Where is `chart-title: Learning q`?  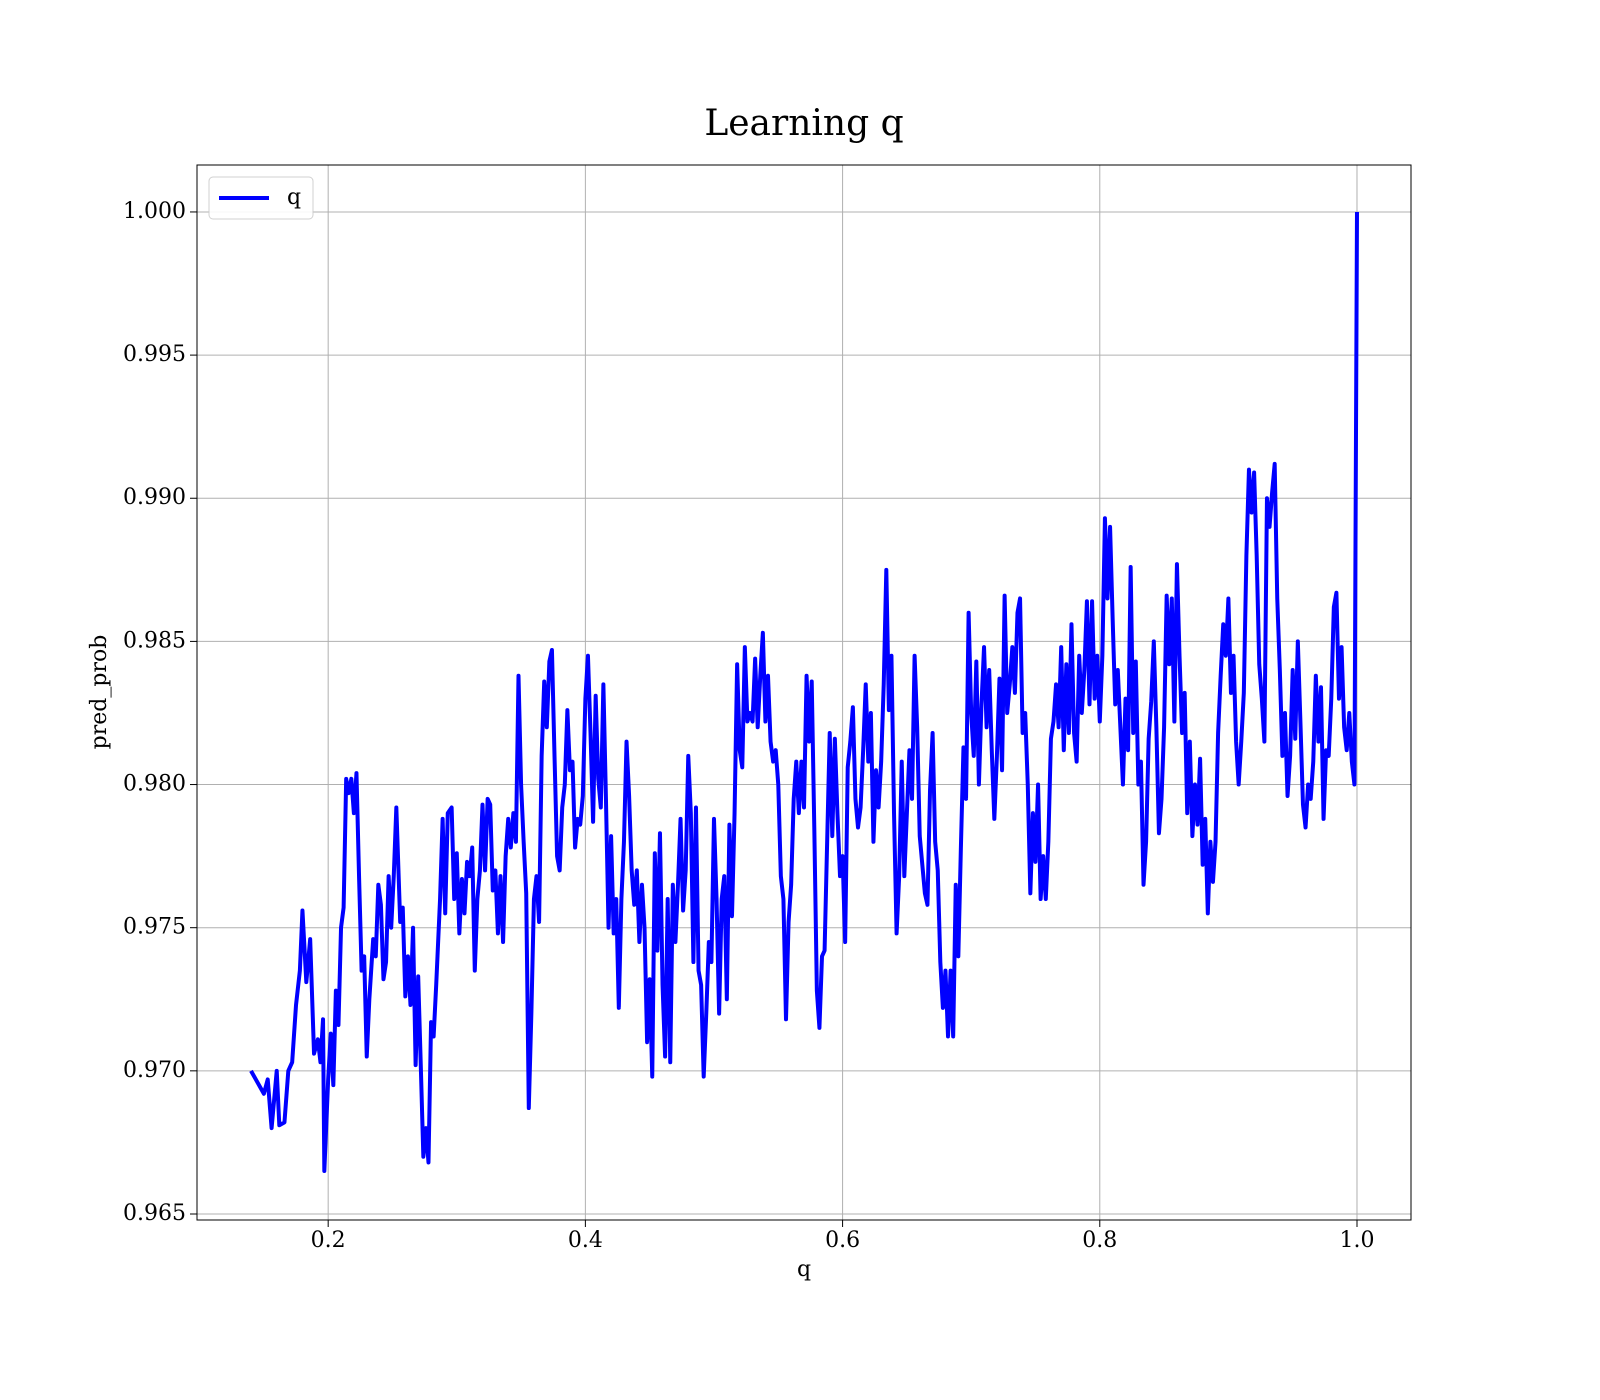
chart-title: Learning q is located at coordinates (803, 123).